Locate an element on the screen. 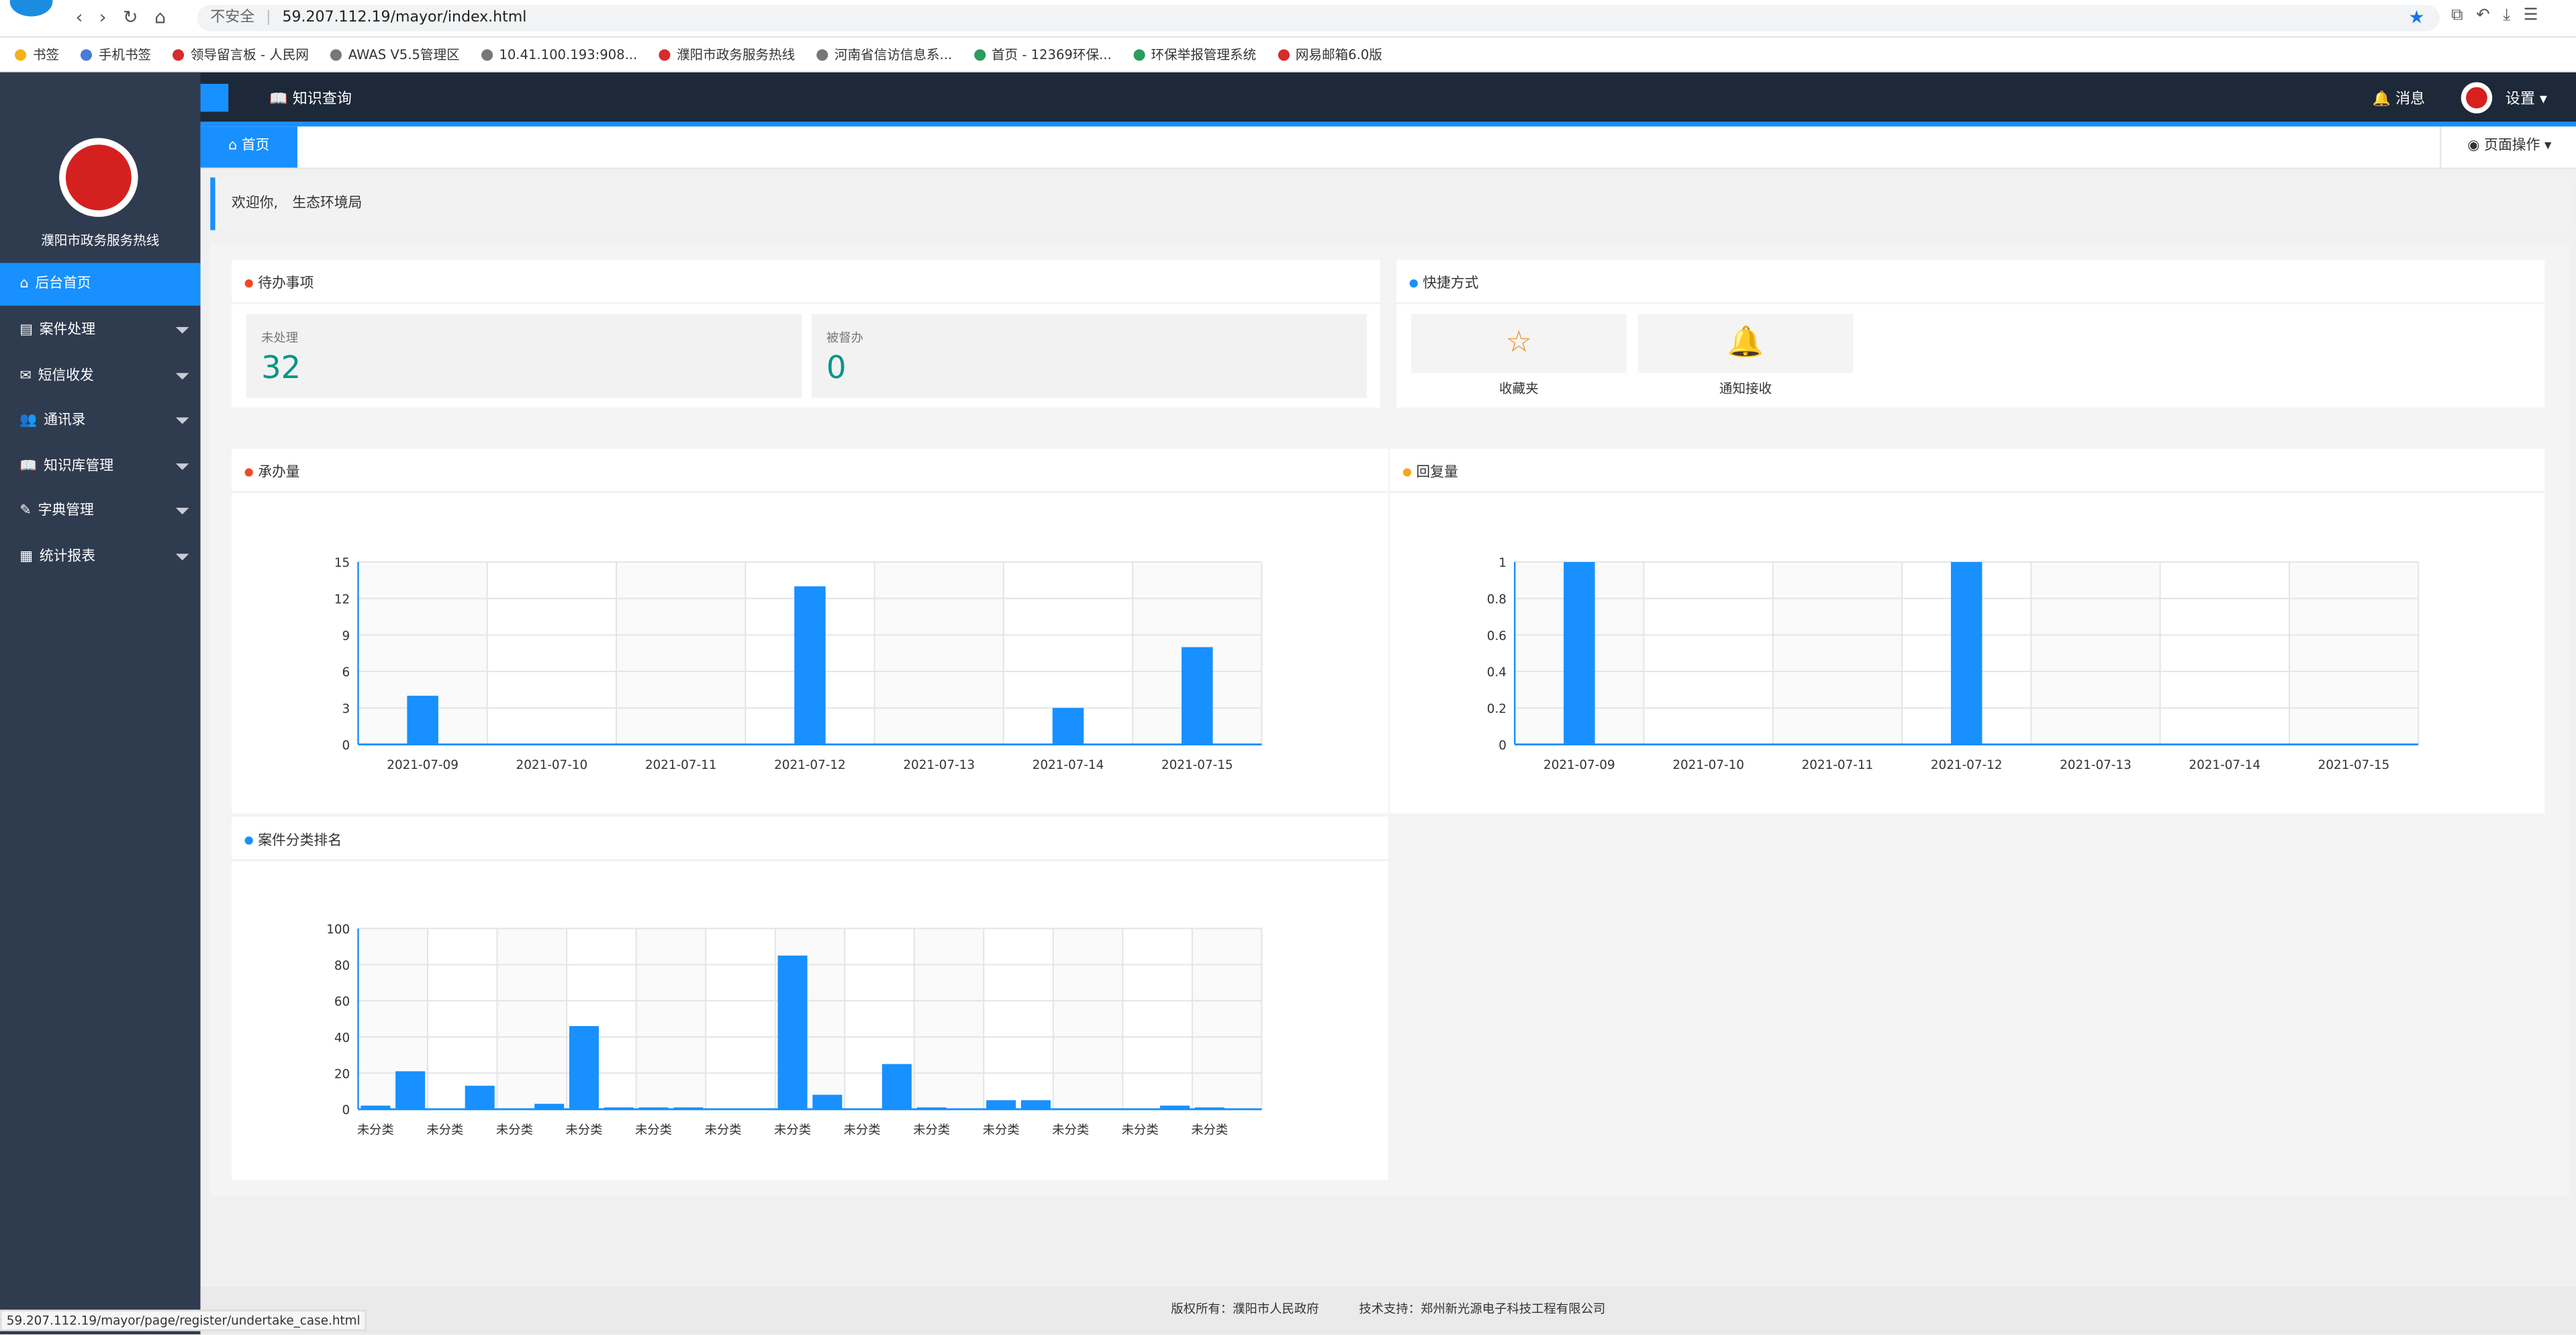  divider is located at coordinates (810, 861).